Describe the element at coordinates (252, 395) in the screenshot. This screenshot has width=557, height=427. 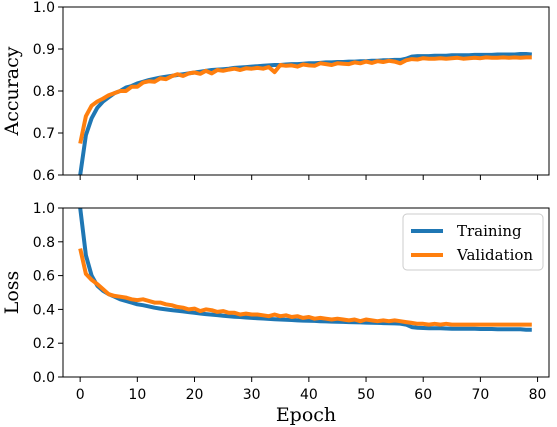
I see `x-tick-label: 30` at that location.